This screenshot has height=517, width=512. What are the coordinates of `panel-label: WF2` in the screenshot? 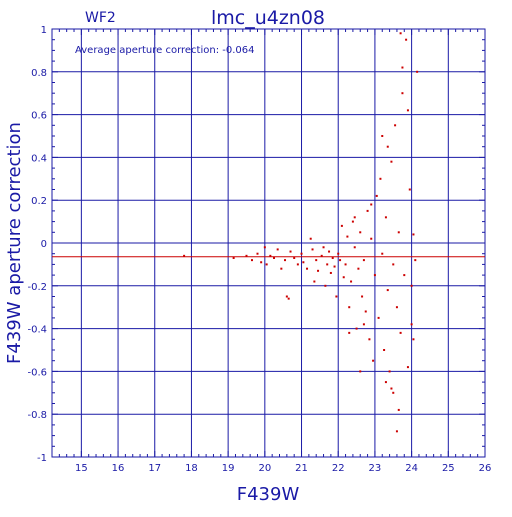 It's located at (100, 18).